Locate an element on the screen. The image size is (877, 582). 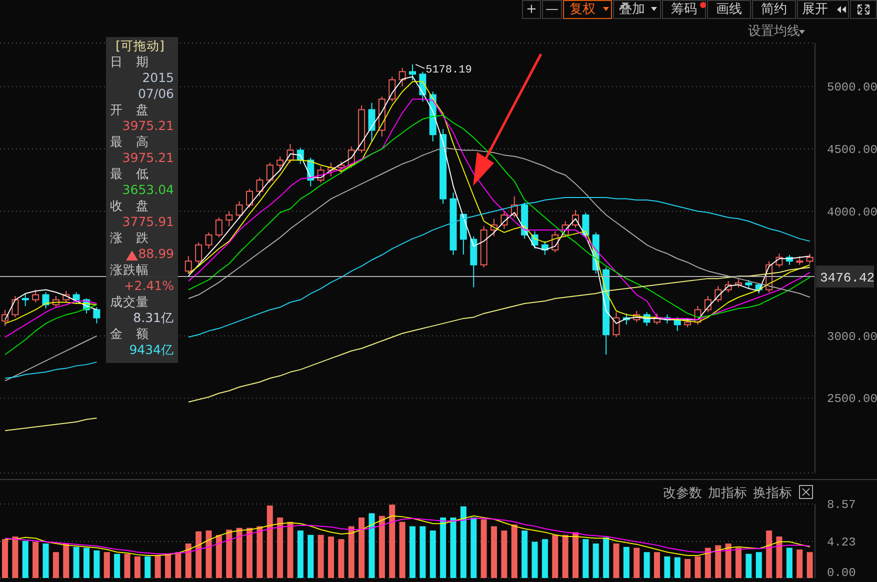
y-tick-label: 4500.00 is located at coordinates (852, 149).